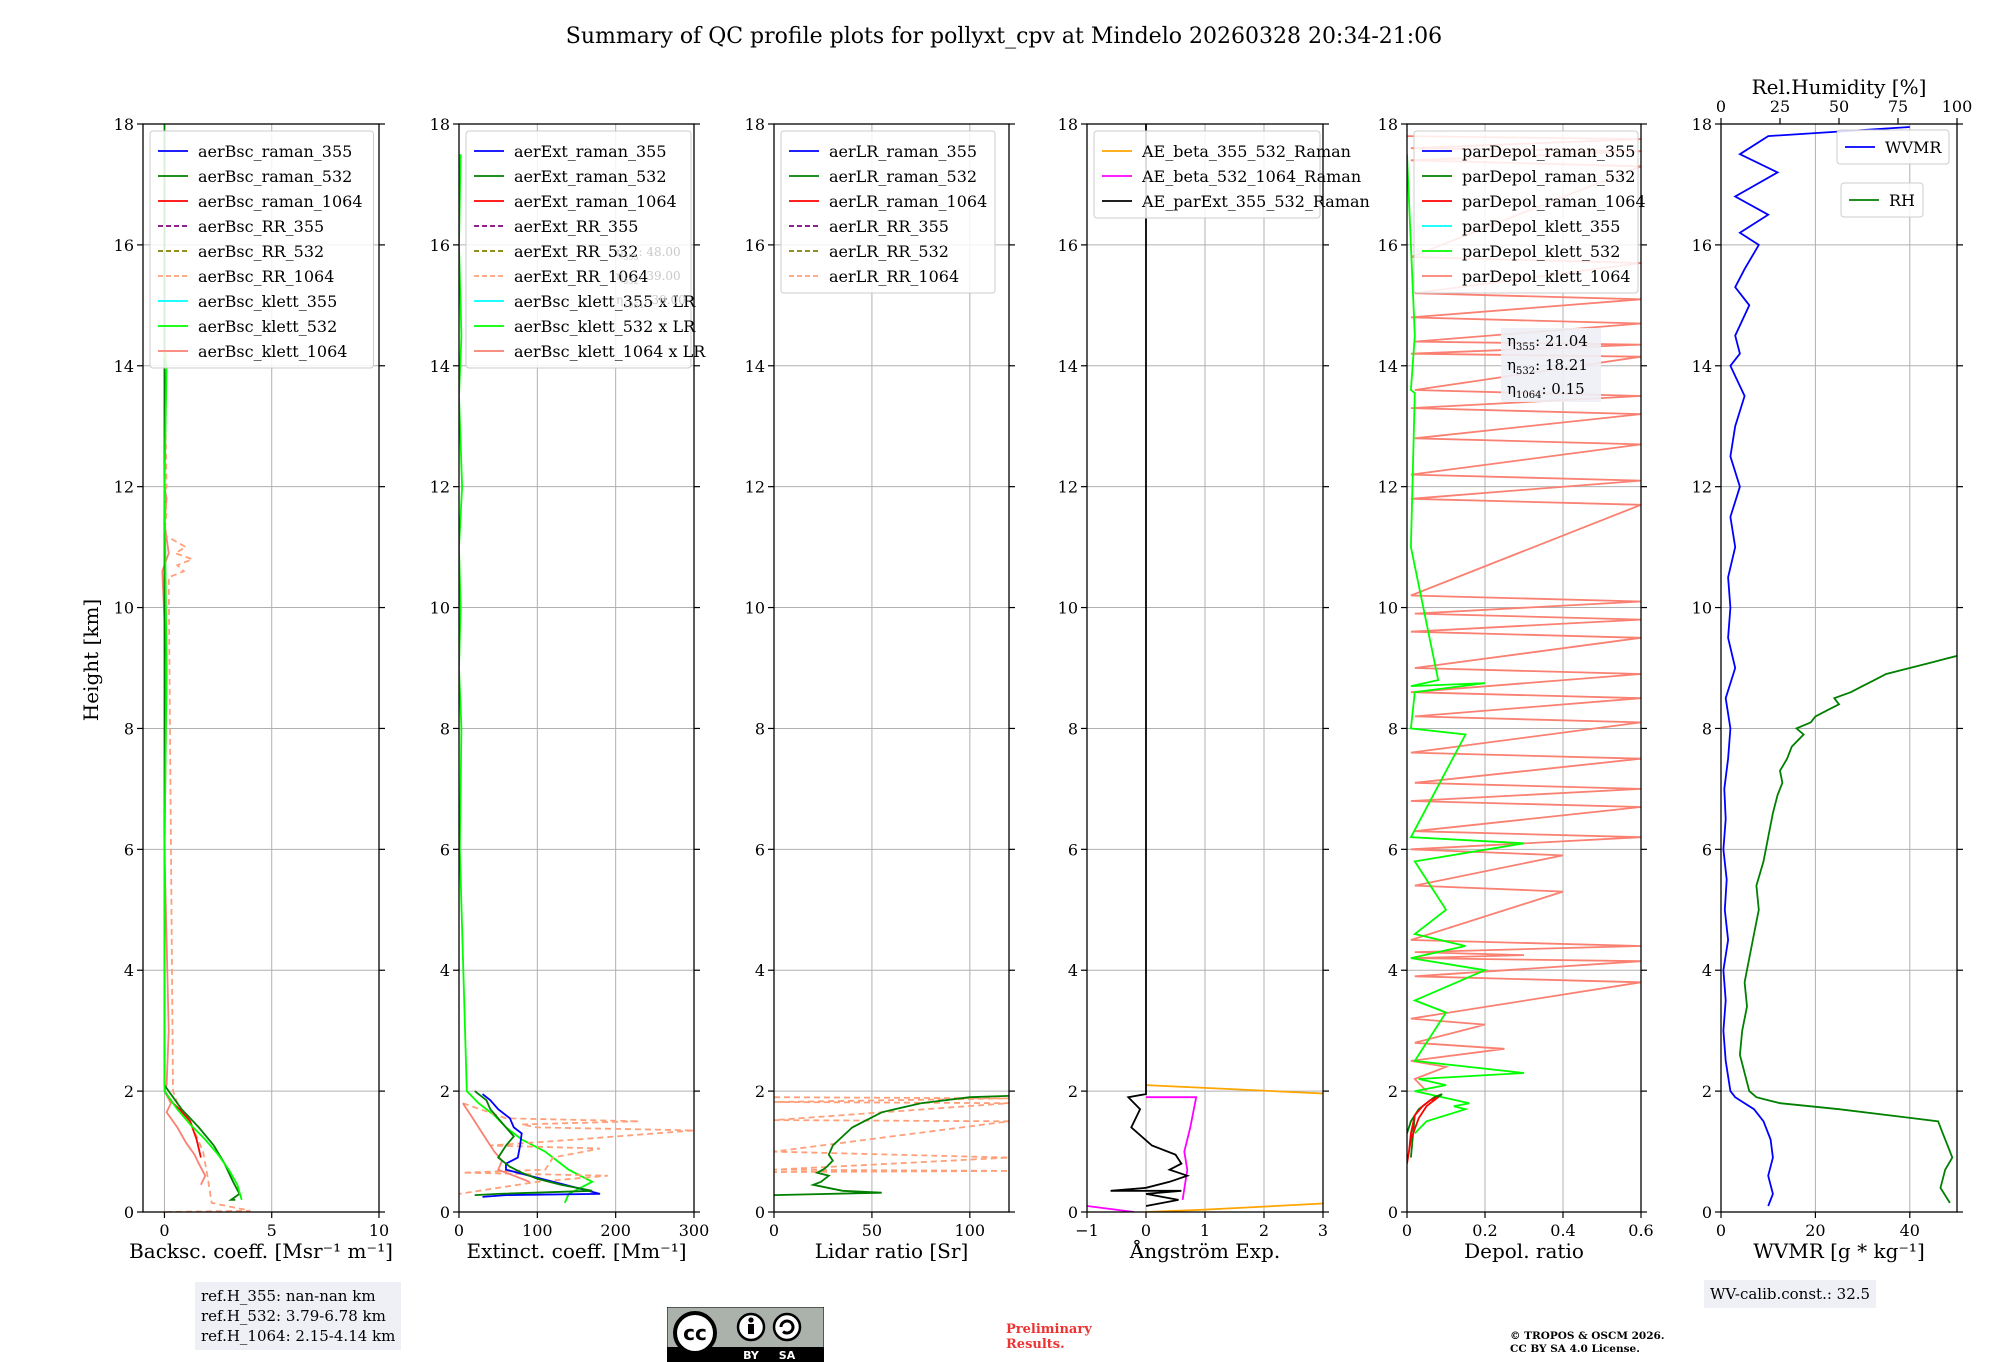 The image size is (2000, 1362). I want to click on preliminary-results-note: Preliminary Results., so click(1049, 1337).